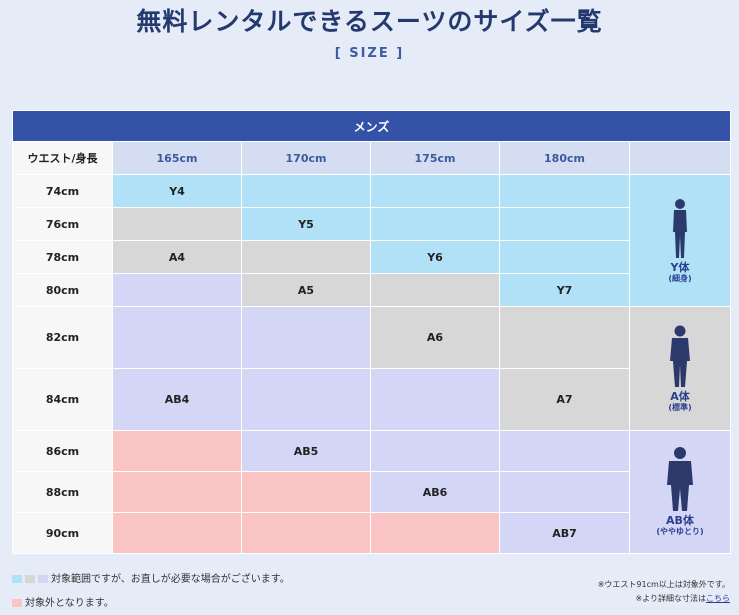 This screenshot has height=615, width=739. Describe the element at coordinates (680, 356) in the screenshot. I see `standard-body-icon` at that location.